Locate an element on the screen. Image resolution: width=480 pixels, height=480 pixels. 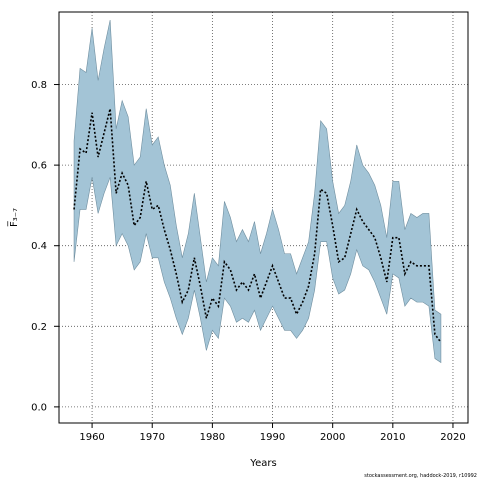
x-tick-label: 1960 is located at coordinates (91, 437).